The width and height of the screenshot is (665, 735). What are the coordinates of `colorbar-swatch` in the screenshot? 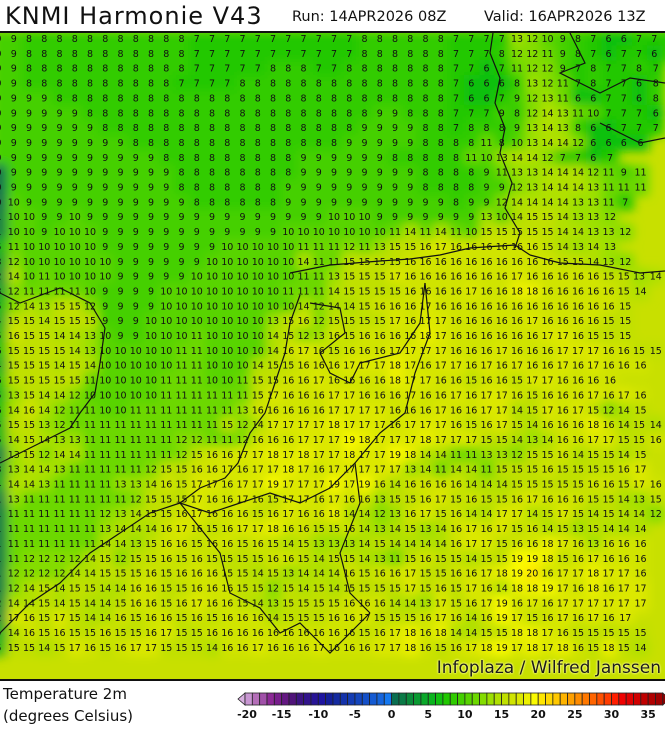 It's located at (395, 699).